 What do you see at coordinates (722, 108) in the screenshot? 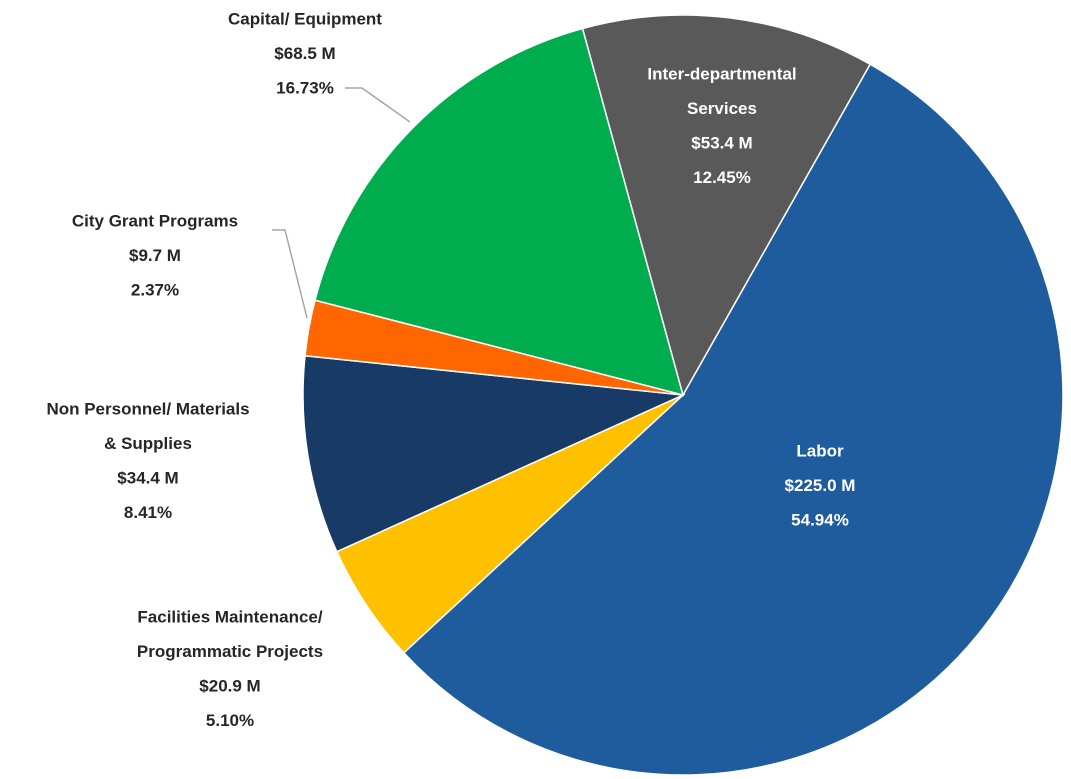
I see `slice-label: Services` at bounding box center [722, 108].